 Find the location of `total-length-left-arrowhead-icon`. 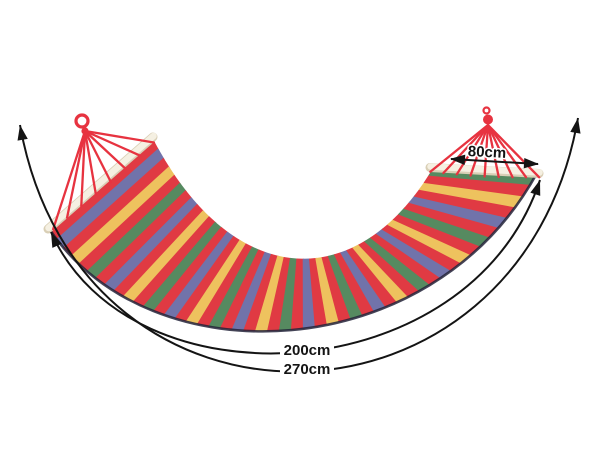

total-length-left-arrowhead-icon is located at coordinates (22, 133).